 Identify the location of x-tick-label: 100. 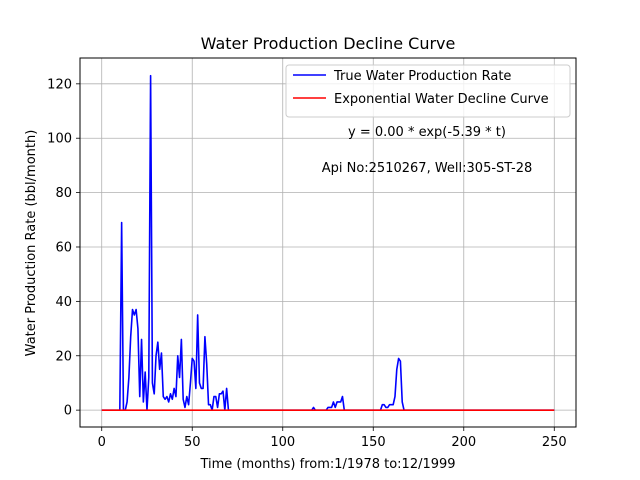
(282, 442).